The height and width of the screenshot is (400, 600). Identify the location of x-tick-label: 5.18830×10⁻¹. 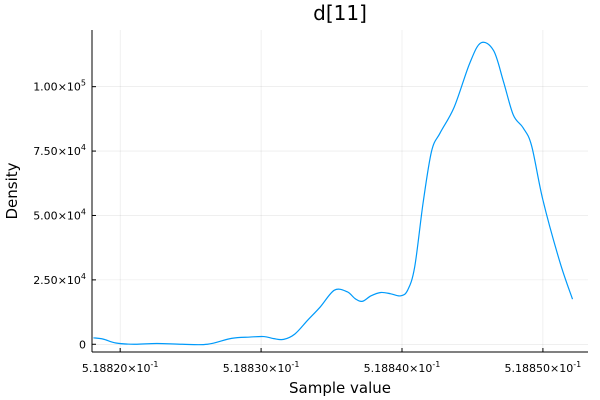
(261, 367).